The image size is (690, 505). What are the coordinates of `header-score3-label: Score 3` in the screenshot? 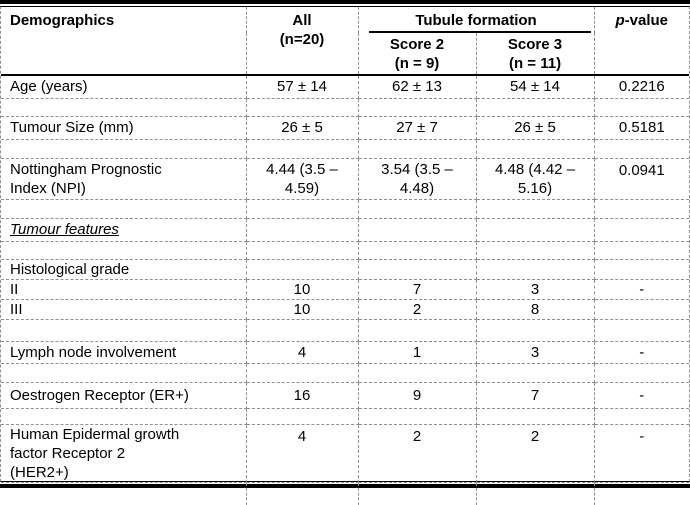 It's located at (535, 44).